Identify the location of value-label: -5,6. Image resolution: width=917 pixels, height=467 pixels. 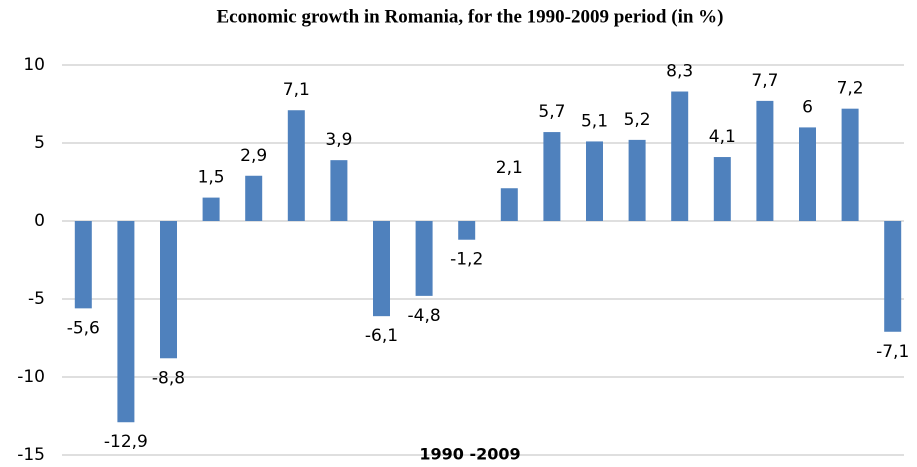
(83, 328).